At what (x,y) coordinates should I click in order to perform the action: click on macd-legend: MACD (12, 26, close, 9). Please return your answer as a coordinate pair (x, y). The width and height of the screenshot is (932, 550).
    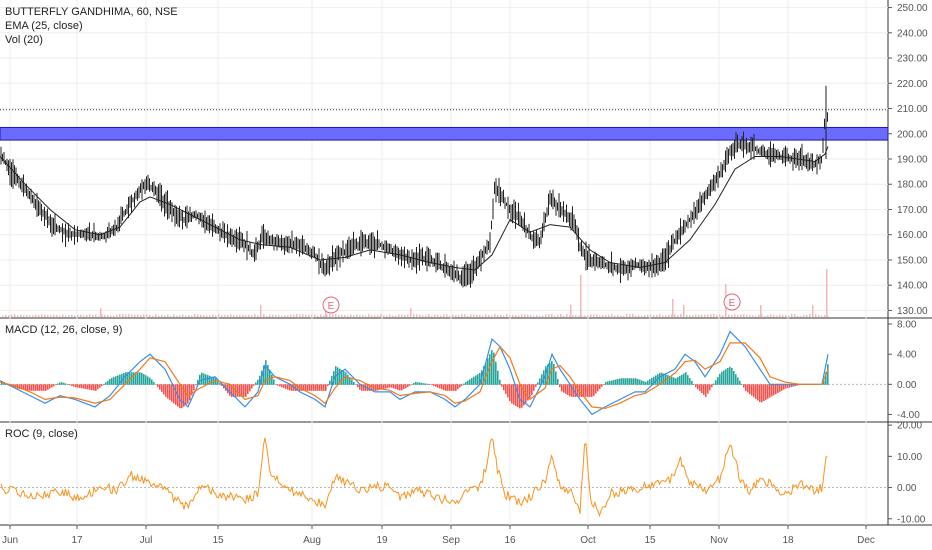
    Looking at the image, I should click on (63, 330).